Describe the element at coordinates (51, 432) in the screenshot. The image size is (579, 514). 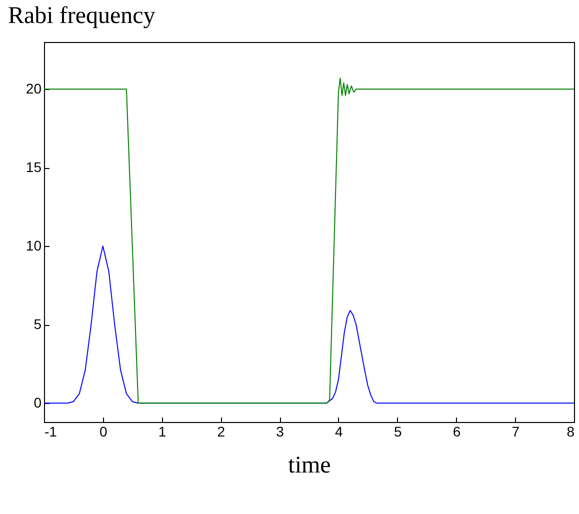
I see `x-tick-label: -1` at that location.